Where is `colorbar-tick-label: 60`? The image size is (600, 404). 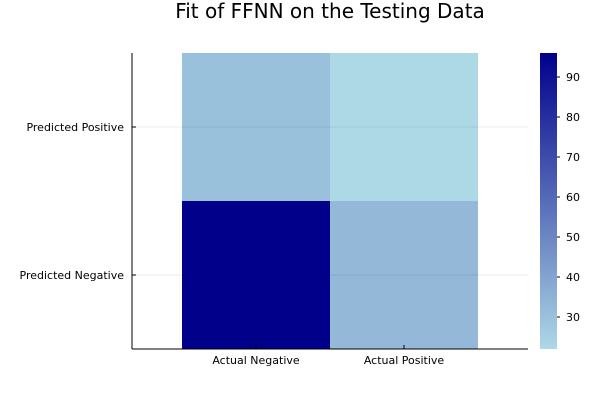 colorbar-tick-label: 60 is located at coordinates (573, 197).